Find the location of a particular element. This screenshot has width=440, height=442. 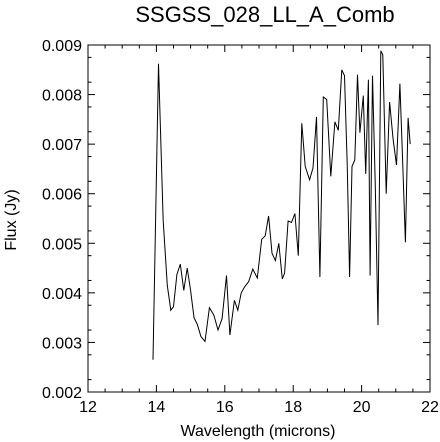

x-tick-label: 14 is located at coordinates (157, 407).